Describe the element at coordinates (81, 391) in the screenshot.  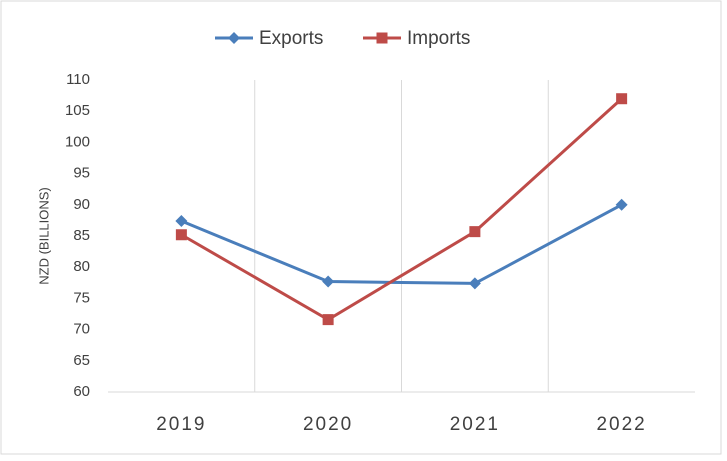
I see `y-tick-label: 60` at that location.